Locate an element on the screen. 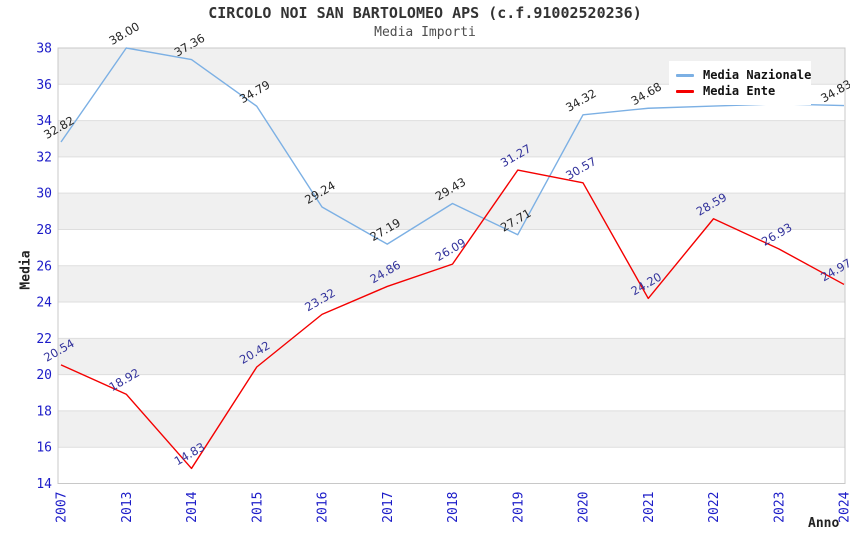 The height and width of the screenshot is (550, 850). x-tick-label: 2015 is located at coordinates (257, 507).